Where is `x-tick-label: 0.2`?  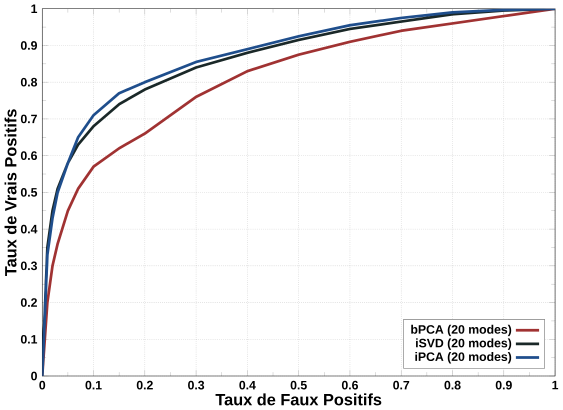
x-tick-label: 0.2 is located at coordinates (144, 385).